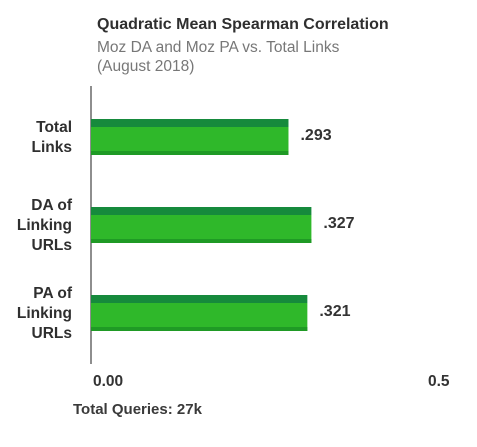 This screenshot has width=477, height=447. I want to click on category-label-line: Links, so click(52, 147).